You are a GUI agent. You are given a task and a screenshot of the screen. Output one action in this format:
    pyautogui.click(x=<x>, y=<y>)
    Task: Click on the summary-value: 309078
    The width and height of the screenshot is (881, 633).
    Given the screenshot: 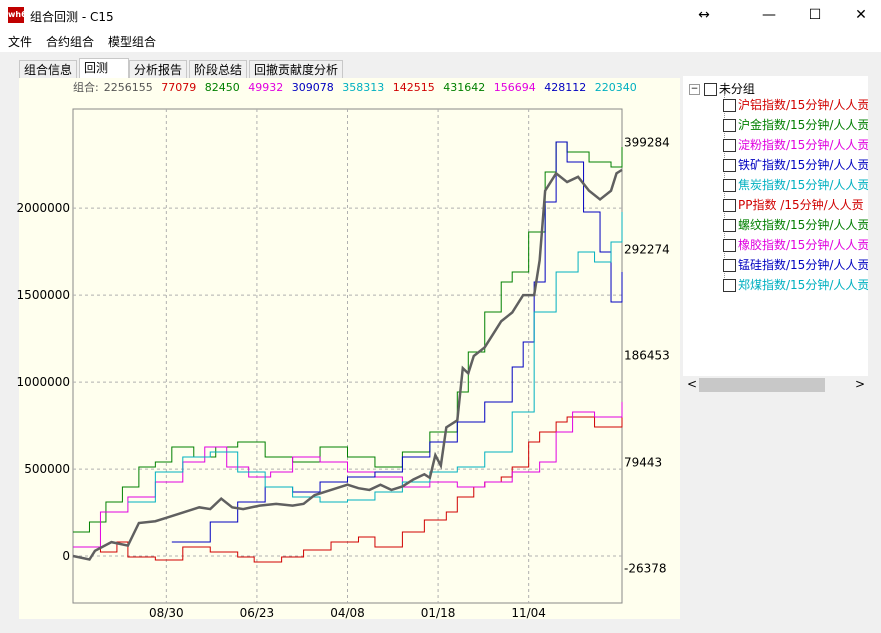 What is the action you would take?
    pyautogui.click(x=312, y=87)
    